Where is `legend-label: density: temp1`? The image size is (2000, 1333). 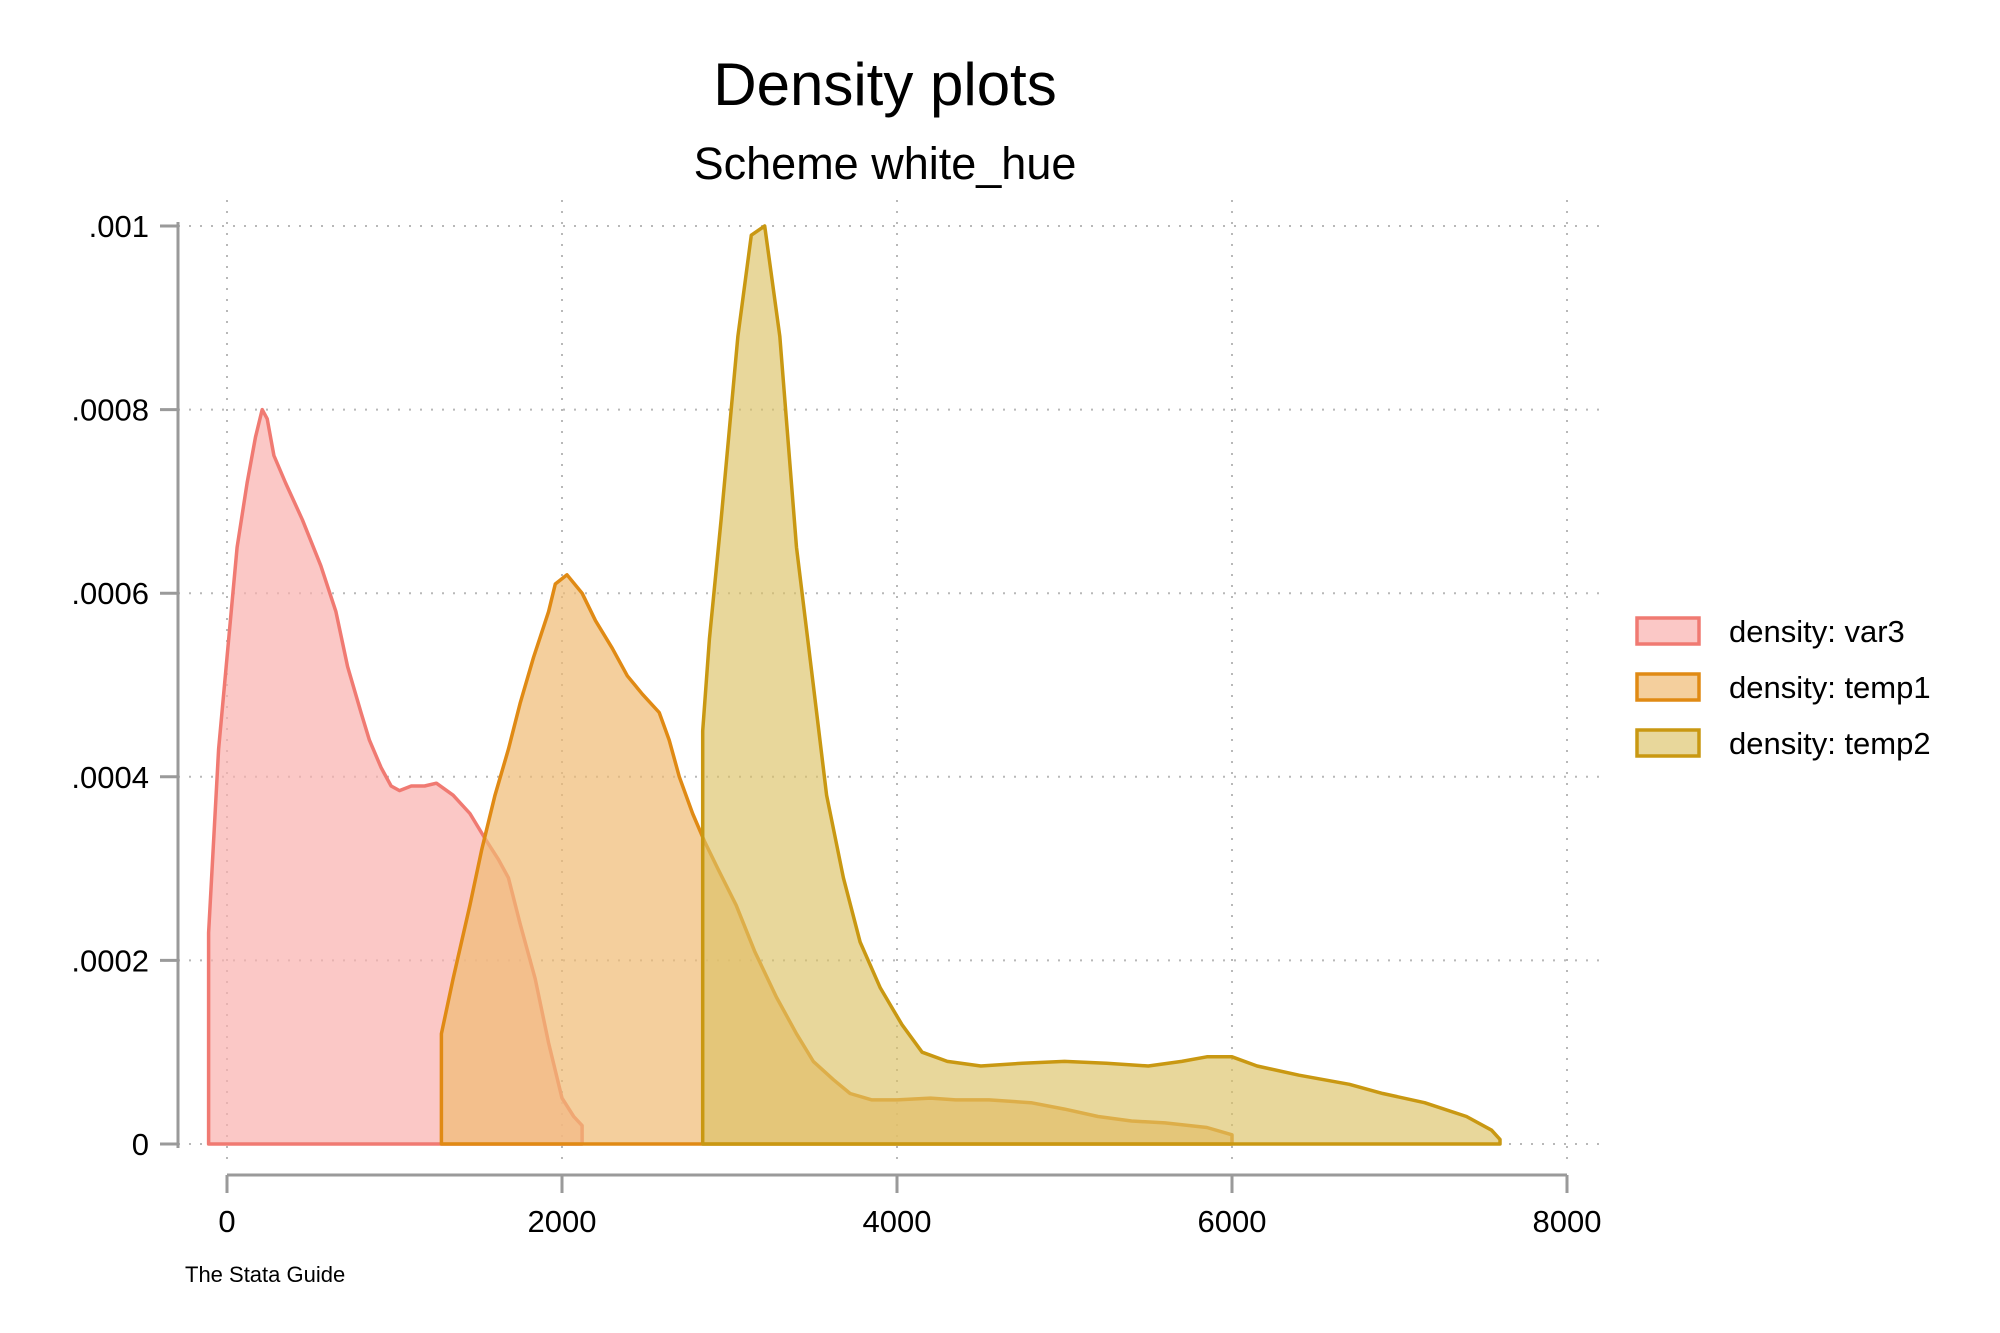 legend-label: density: temp1 is located at coordinates (1830, 687).